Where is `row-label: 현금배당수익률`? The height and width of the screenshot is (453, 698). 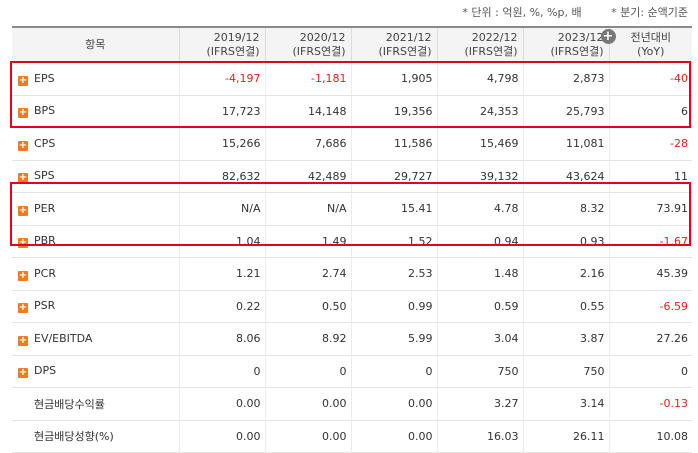
row-label: 현금배당수익률 is located at coordinates (69, 404).